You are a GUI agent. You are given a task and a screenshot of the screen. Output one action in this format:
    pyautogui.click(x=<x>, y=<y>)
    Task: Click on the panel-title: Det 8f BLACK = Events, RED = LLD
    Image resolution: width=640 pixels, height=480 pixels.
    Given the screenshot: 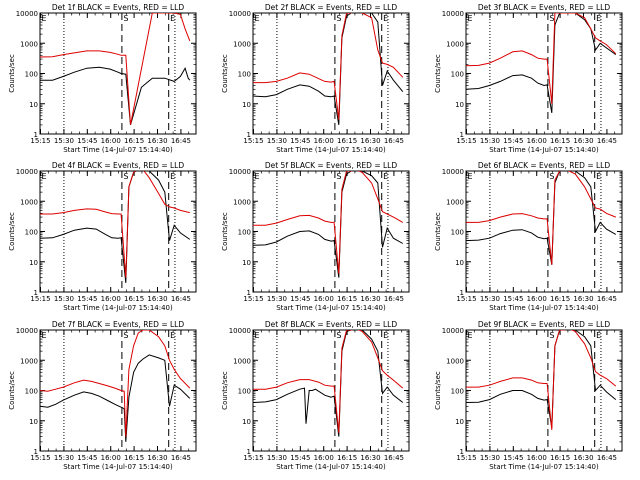 What is the action you would take?
    pyautogui.click(x=331, y=324)
    